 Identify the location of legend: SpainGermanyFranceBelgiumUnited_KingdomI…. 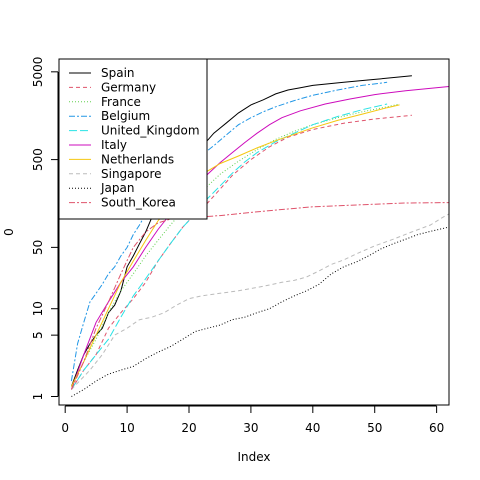
(133, 139).